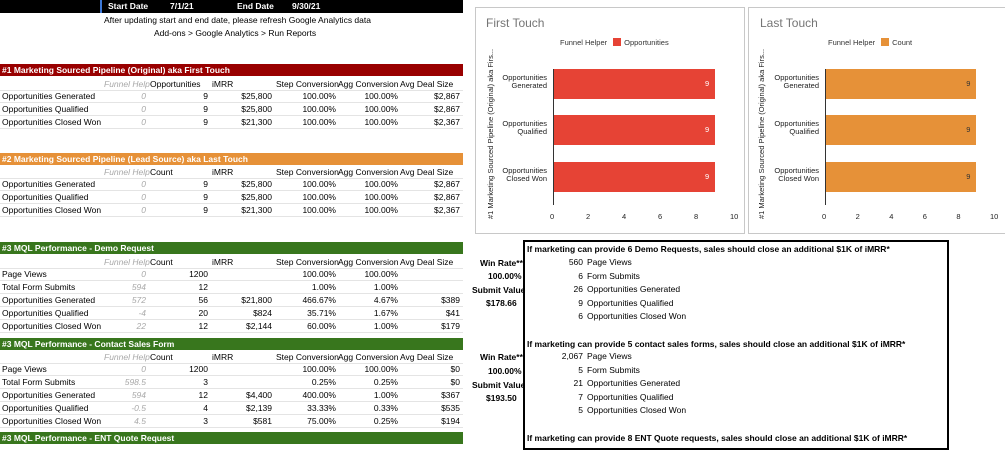 This screenshot has width=1005, height=450. Describe the element at coordinates (101, 6) in the screenshot. I see `selected-cell-marker` at that location.